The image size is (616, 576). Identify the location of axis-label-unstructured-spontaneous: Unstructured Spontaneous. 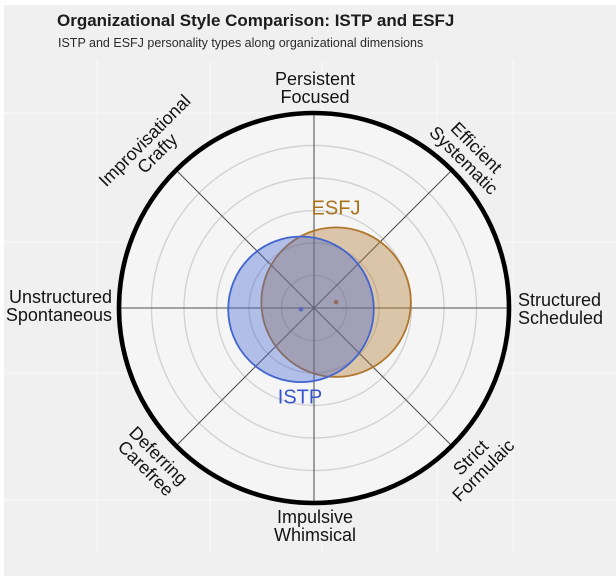
(59, 306).